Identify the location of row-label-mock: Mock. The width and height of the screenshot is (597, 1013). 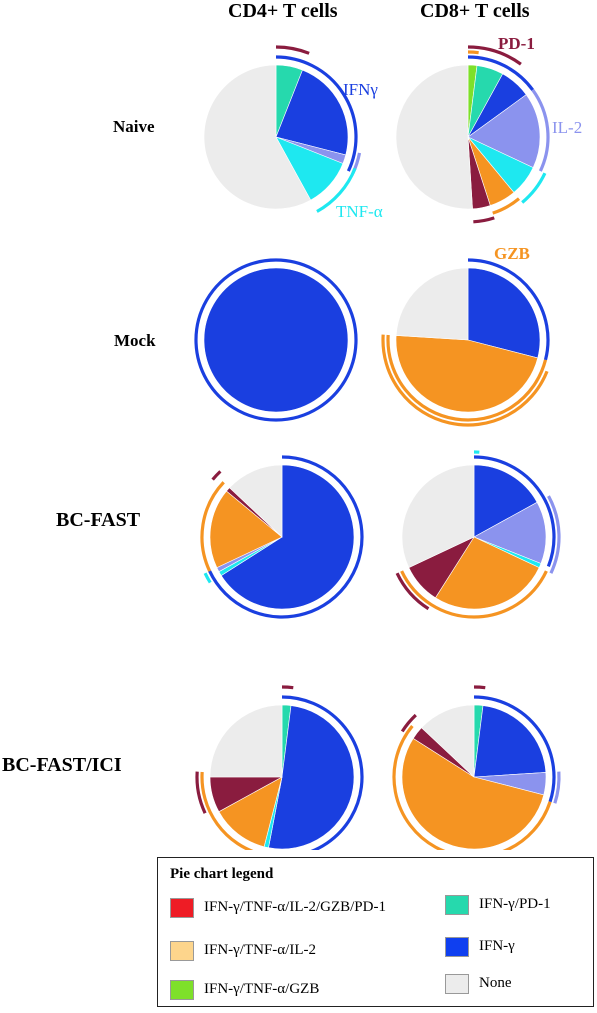
(135, 340).